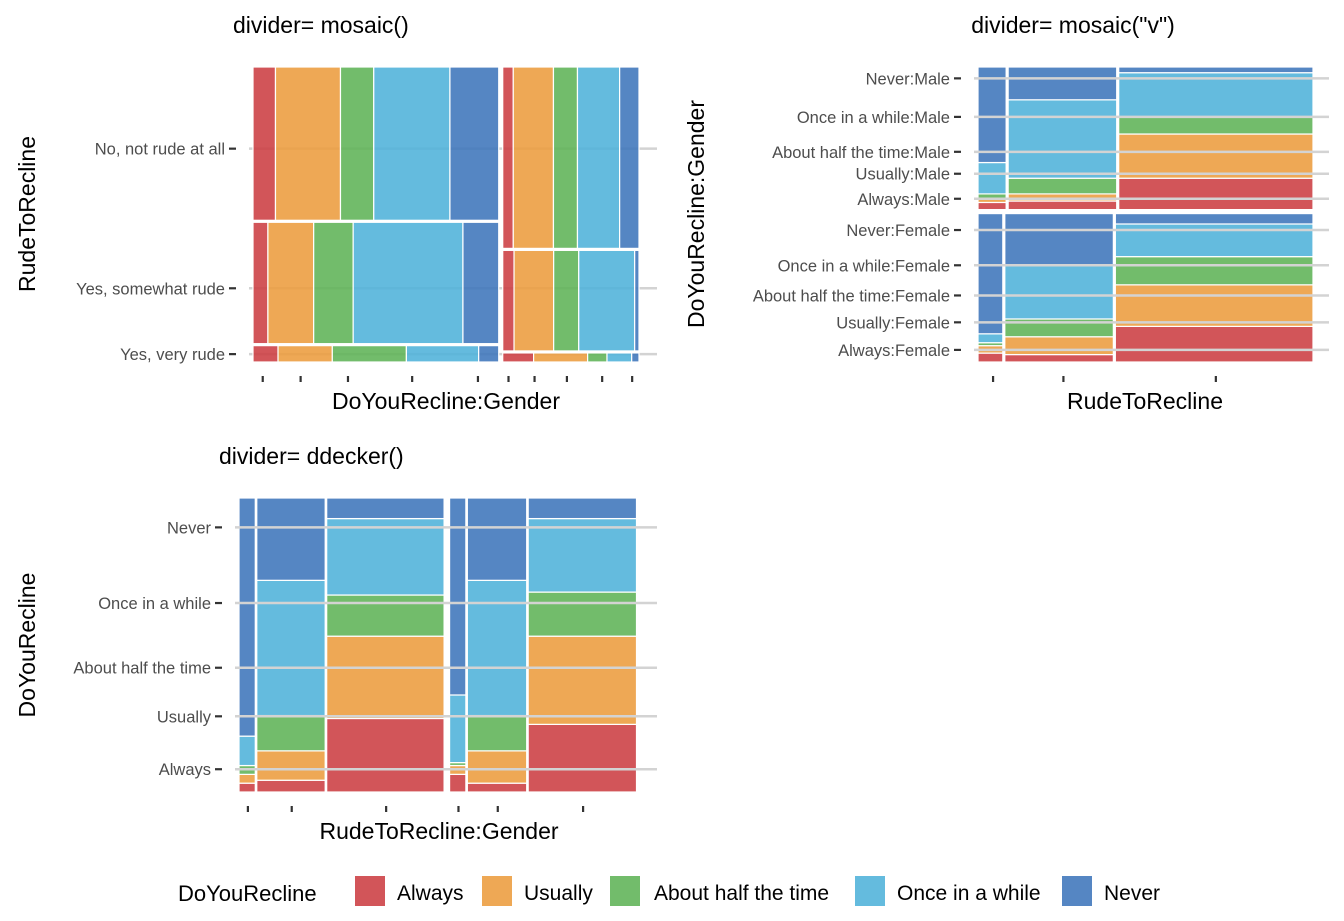 This screenshot has width=1344, height=921. Describe the element at coordinates (1145, 401) in the screenshot. I see `mosaic2-x-axis-title: RudeToRecline` at that location.